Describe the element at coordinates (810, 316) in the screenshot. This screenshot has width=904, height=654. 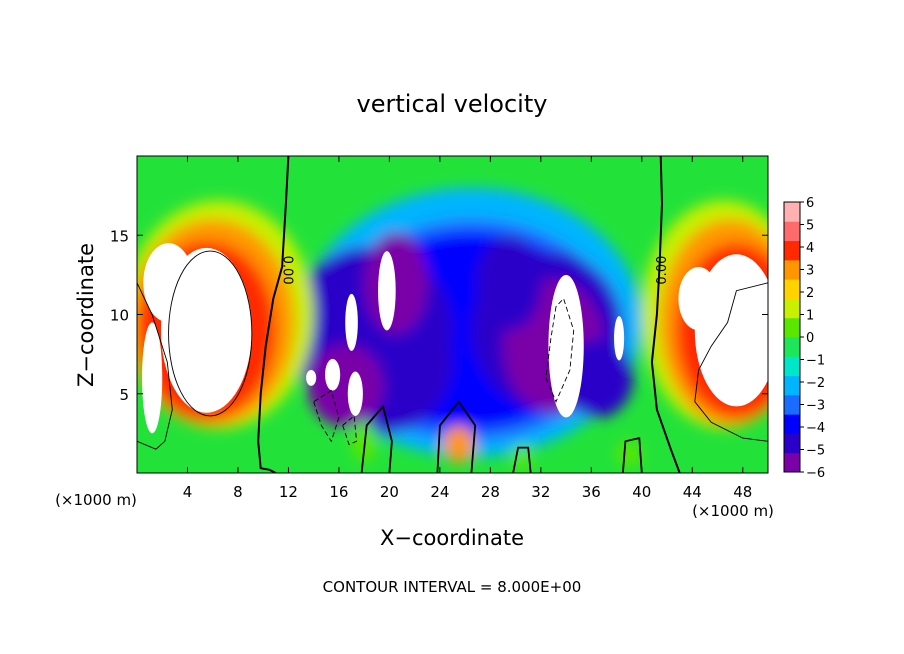
I see `colorbar-tick-label: 1` at that location.